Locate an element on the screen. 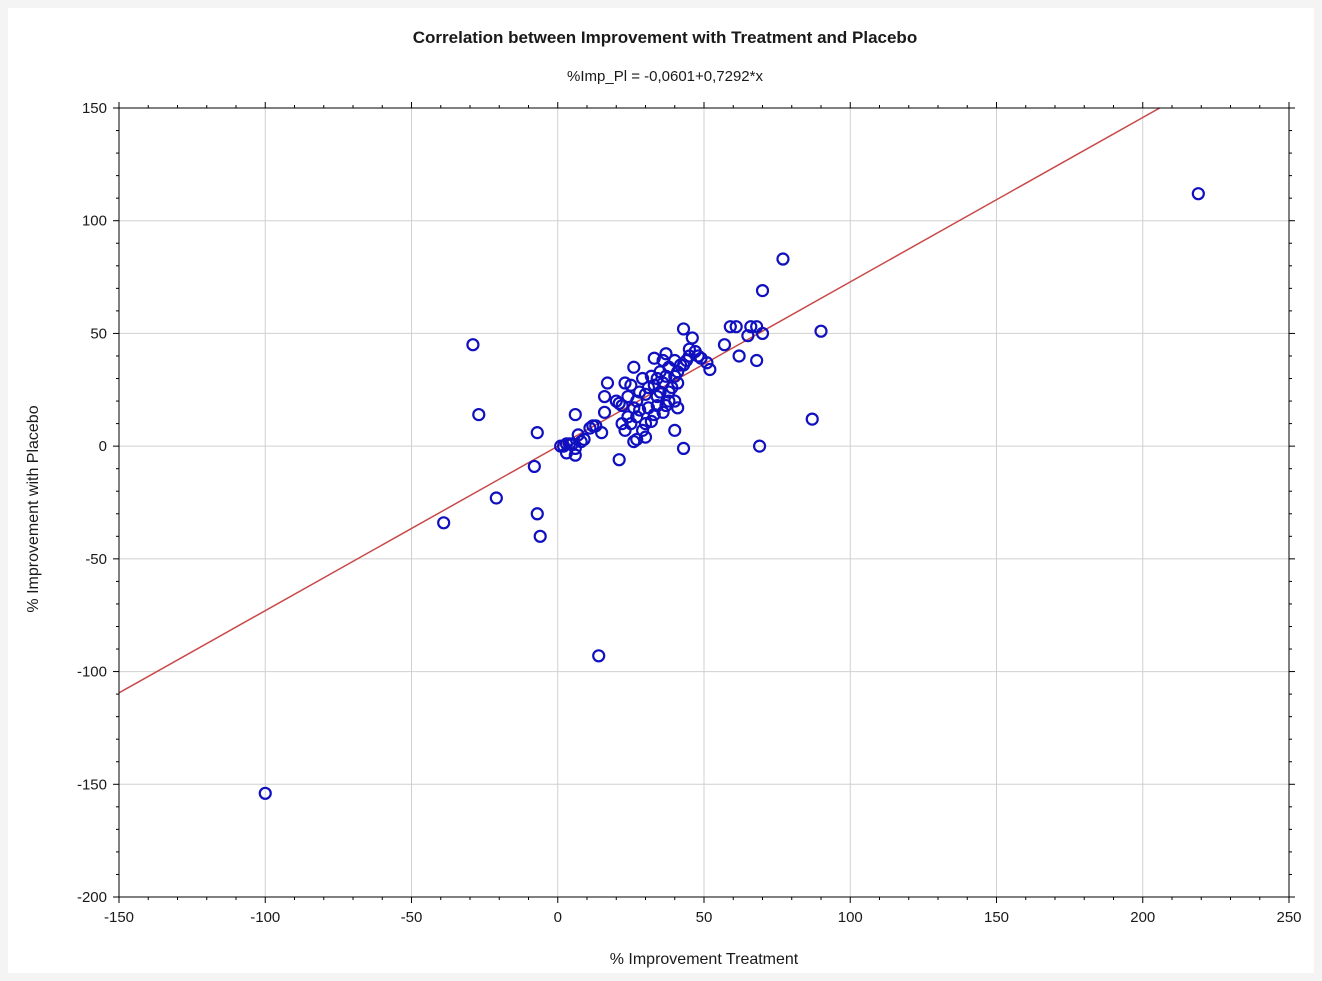  y-axis-label: % Improvement with Placebo is located at coordinates (33, 508).